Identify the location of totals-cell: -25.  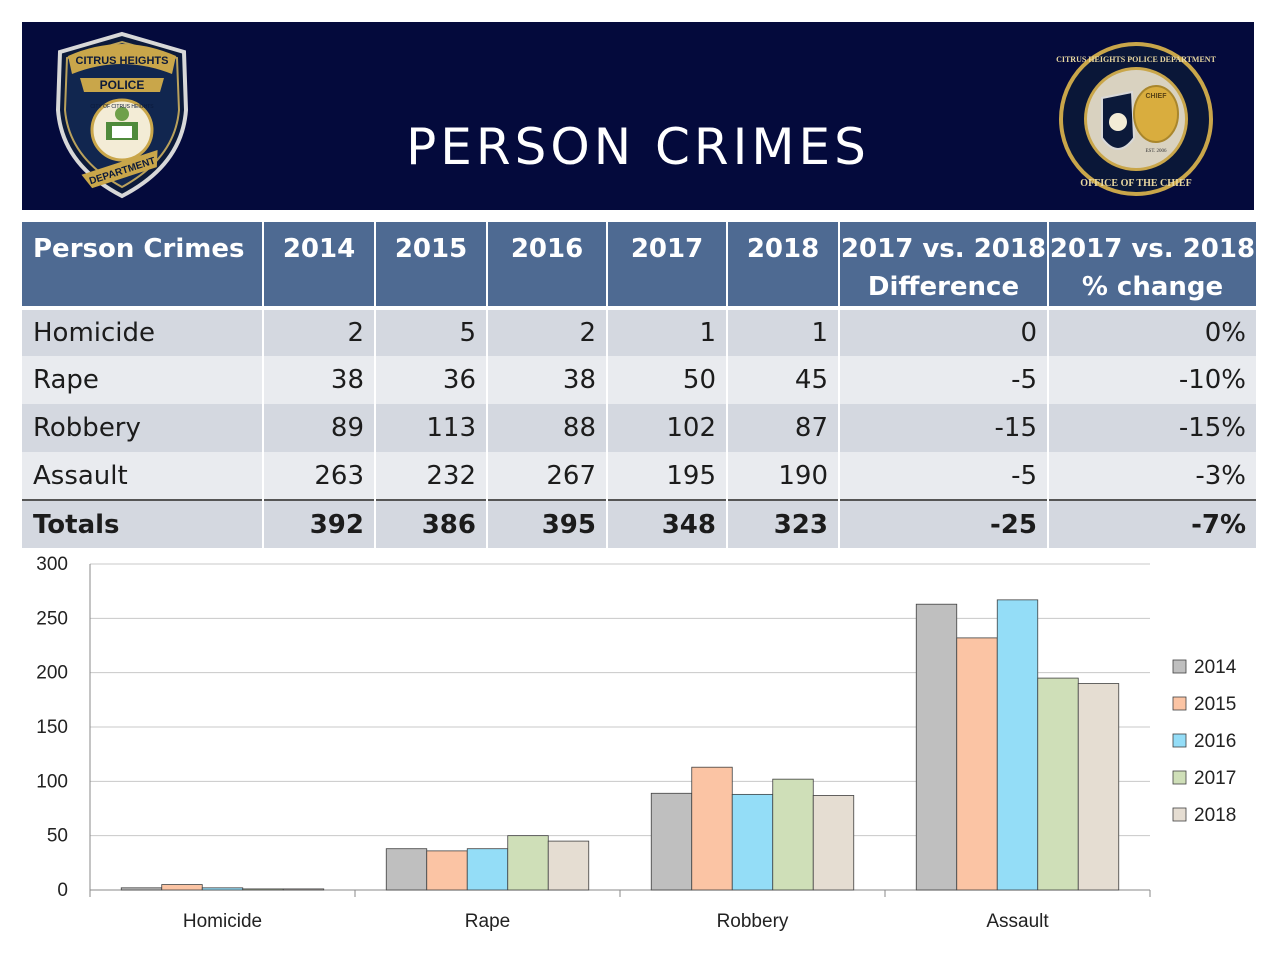
(944, 523).